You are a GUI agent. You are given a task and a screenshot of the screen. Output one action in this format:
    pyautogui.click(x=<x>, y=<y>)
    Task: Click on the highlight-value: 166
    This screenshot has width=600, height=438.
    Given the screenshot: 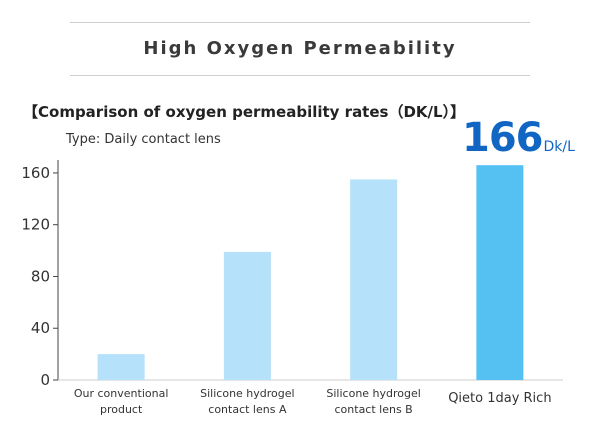 What is the action you would take?
    pyautogui.click(x=502, y=138)
    